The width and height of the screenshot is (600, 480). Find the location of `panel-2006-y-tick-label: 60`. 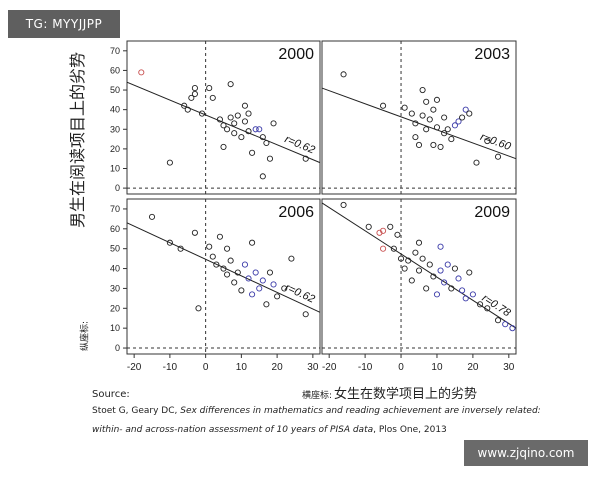

panel-2006-y-tick-label: 60 is located at coordinates (115, 229).